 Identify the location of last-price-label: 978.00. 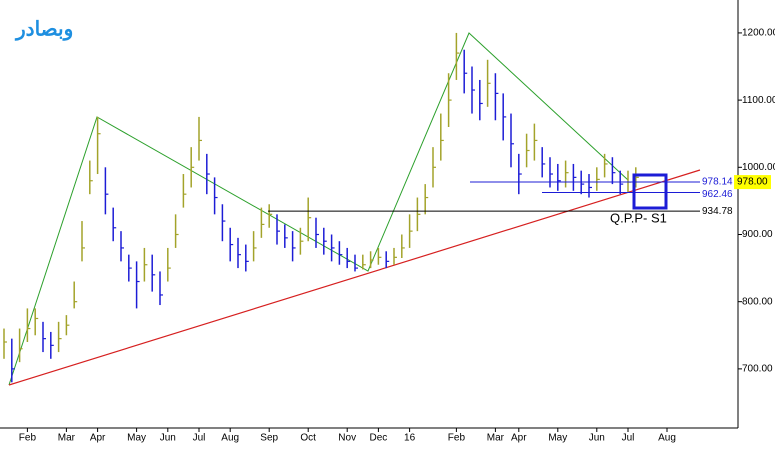
(752, 182).